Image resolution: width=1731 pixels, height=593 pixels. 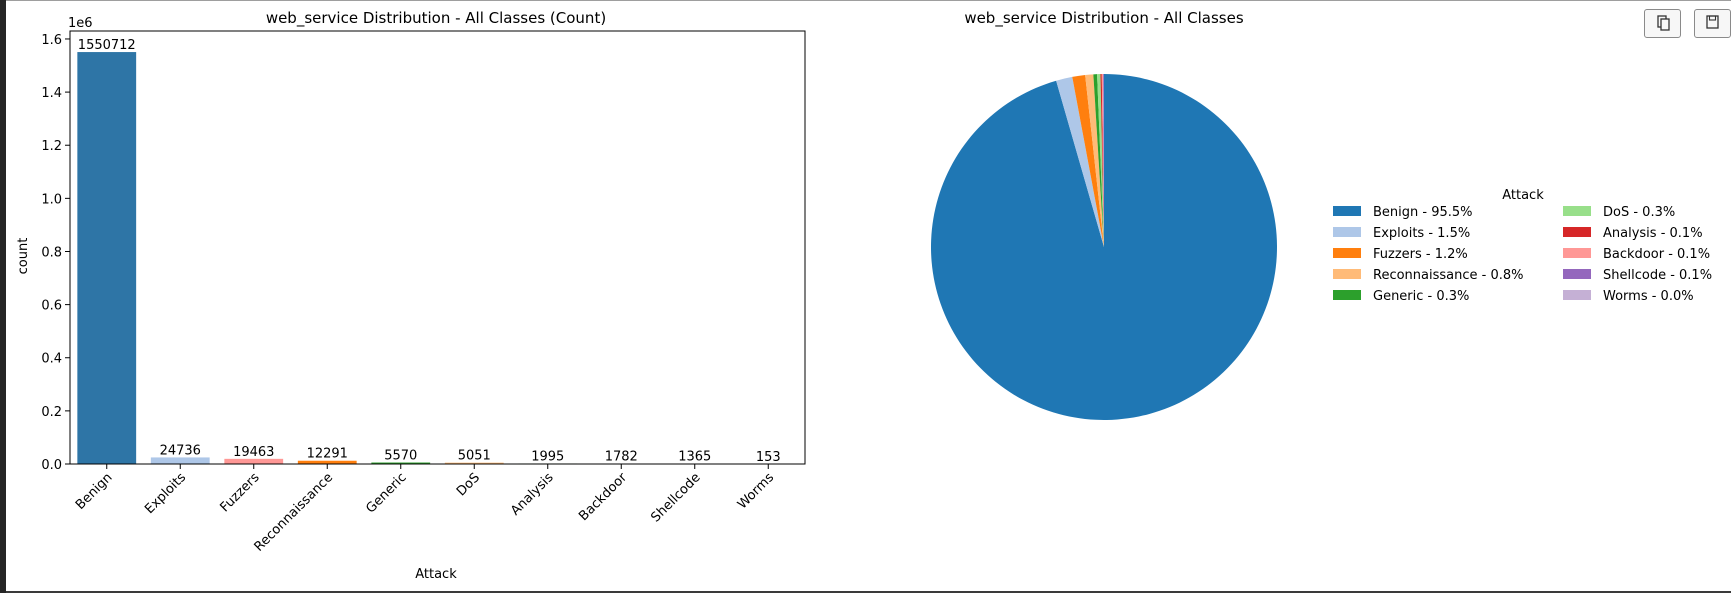 I want to click on bar-data-label: 153, so click(x=768, y=457).